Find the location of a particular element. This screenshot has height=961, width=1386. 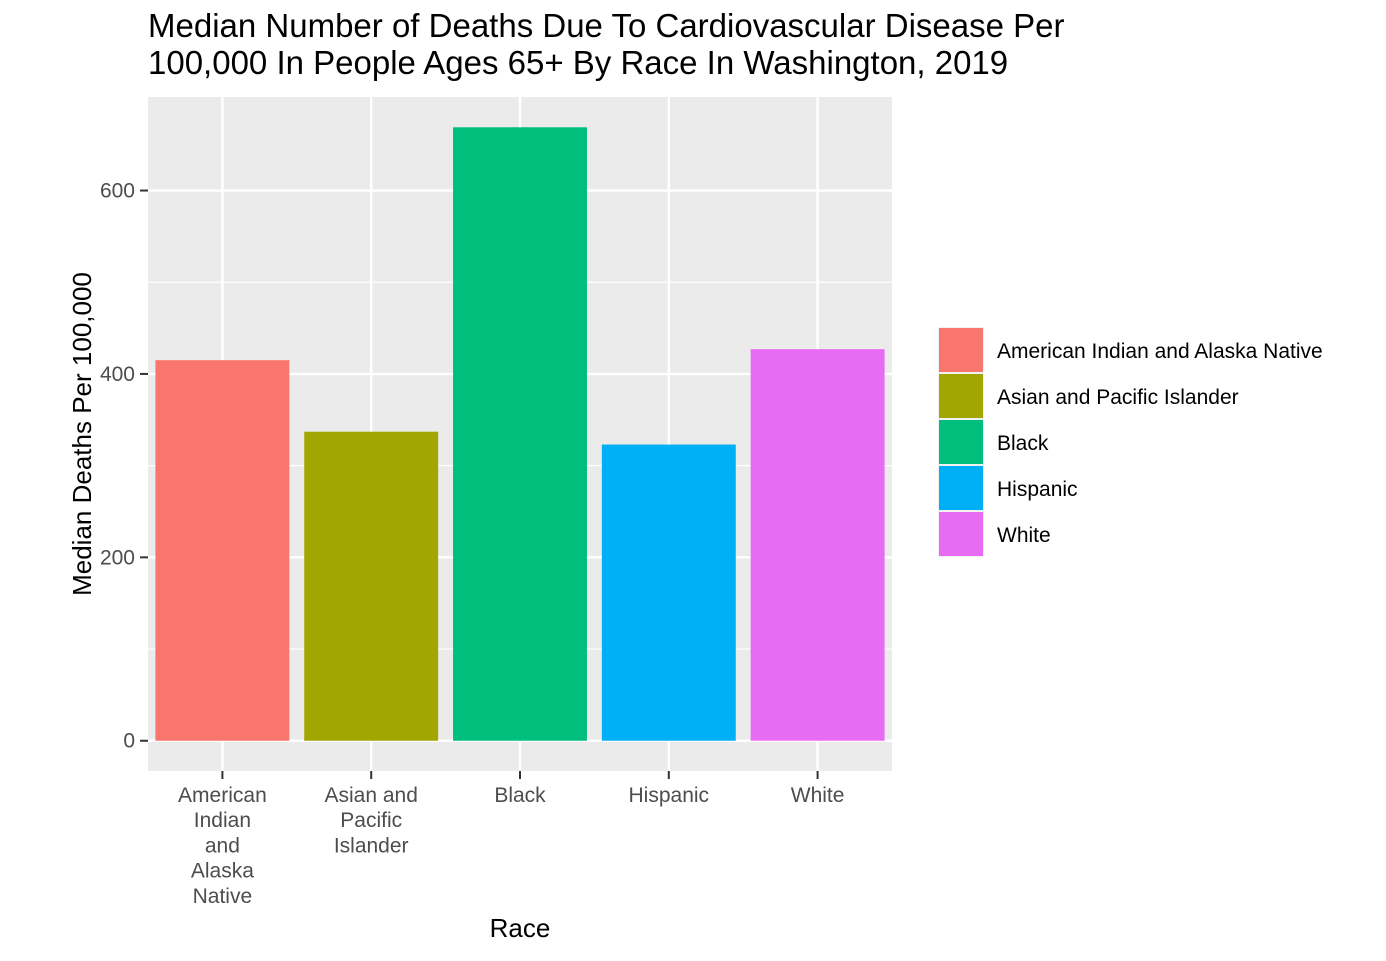

legend-label: Black is located at coordinates (1023, 443).